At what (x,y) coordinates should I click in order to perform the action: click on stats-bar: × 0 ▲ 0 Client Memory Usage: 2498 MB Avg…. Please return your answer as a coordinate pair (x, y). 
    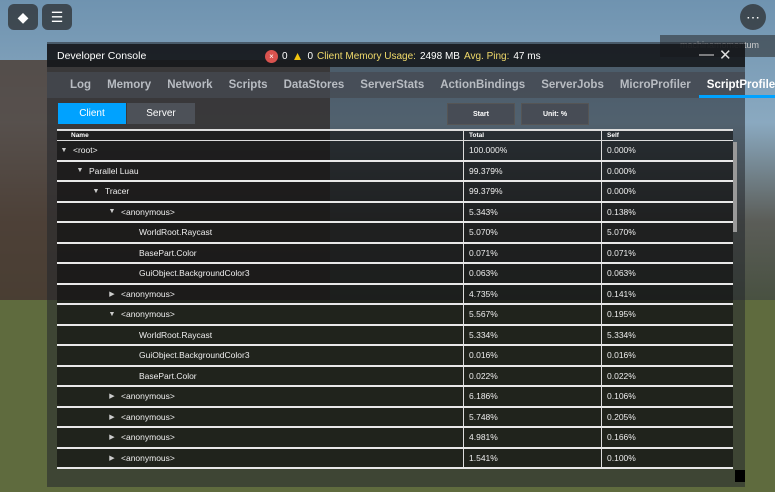
    Looking at the image, I should click on (403, 56).